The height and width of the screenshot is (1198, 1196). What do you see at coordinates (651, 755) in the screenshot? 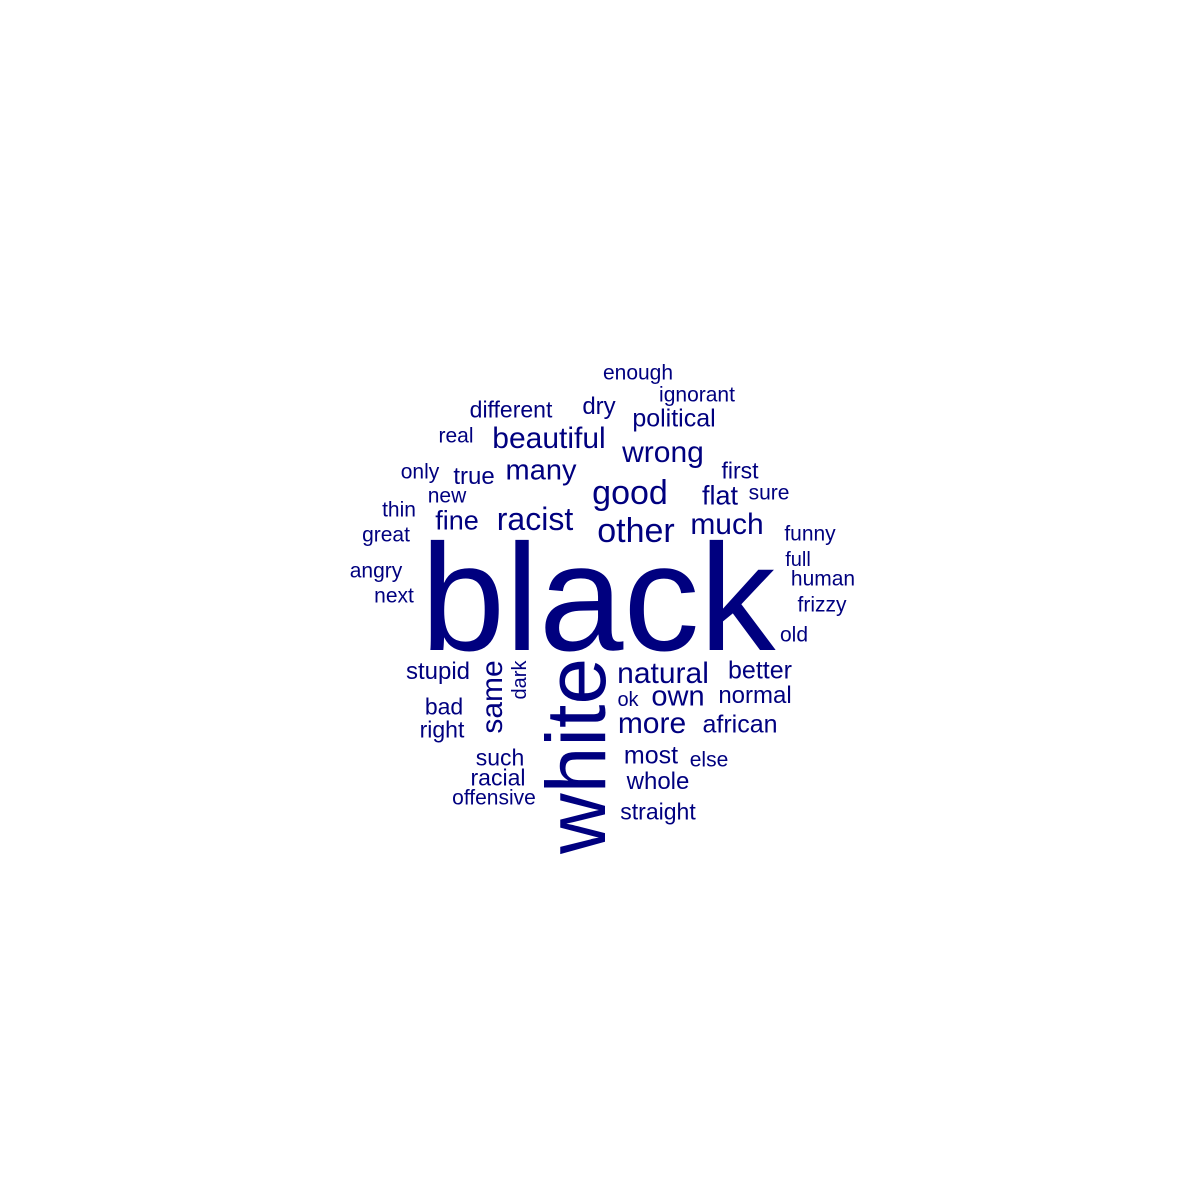
I see `word-most: most` at bounding box center [651, 755].